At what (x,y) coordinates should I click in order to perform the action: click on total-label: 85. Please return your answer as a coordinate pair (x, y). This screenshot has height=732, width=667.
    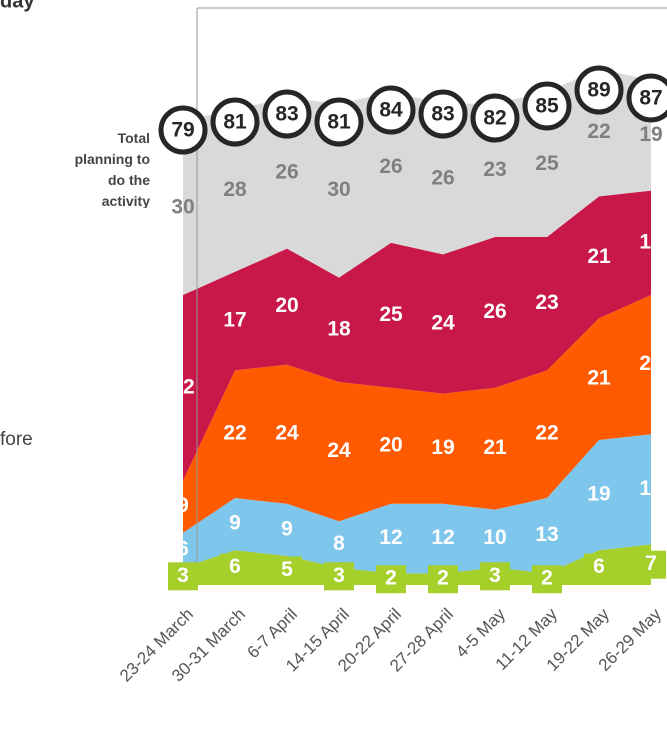
    Looking at the image, I should click on (547, 106).